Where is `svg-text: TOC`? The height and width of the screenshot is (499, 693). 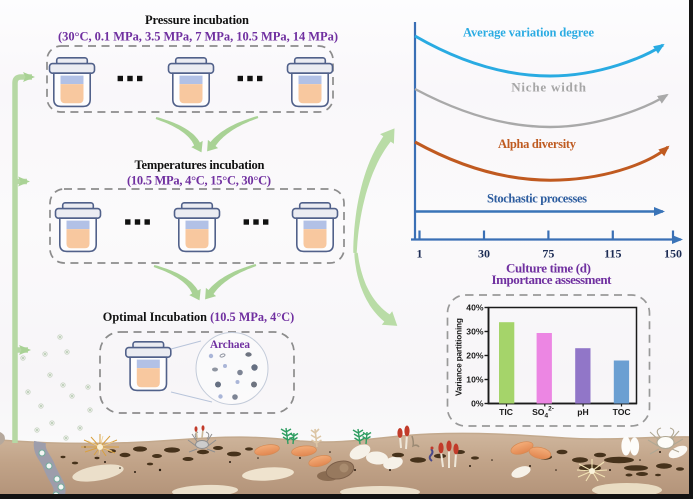 svg-text: TOC is located at coordinates (622, 412).